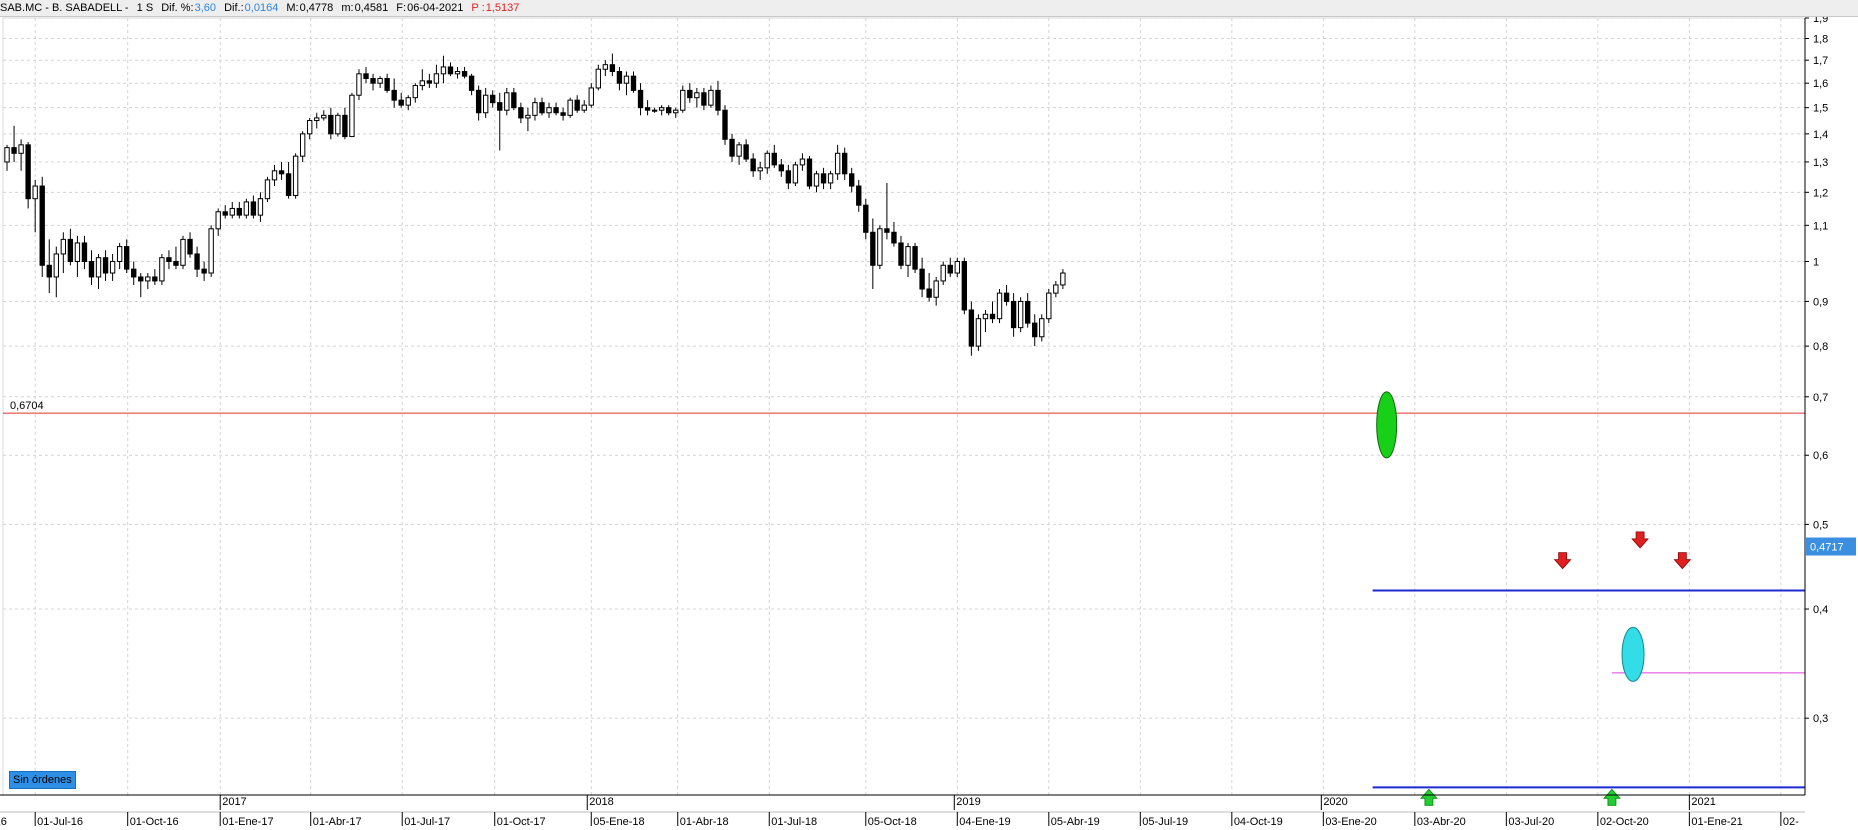  Describe the element at coordinates (427, 822) in the screenshot. I see `x-tick-label: 01-Jul-17` at that location.